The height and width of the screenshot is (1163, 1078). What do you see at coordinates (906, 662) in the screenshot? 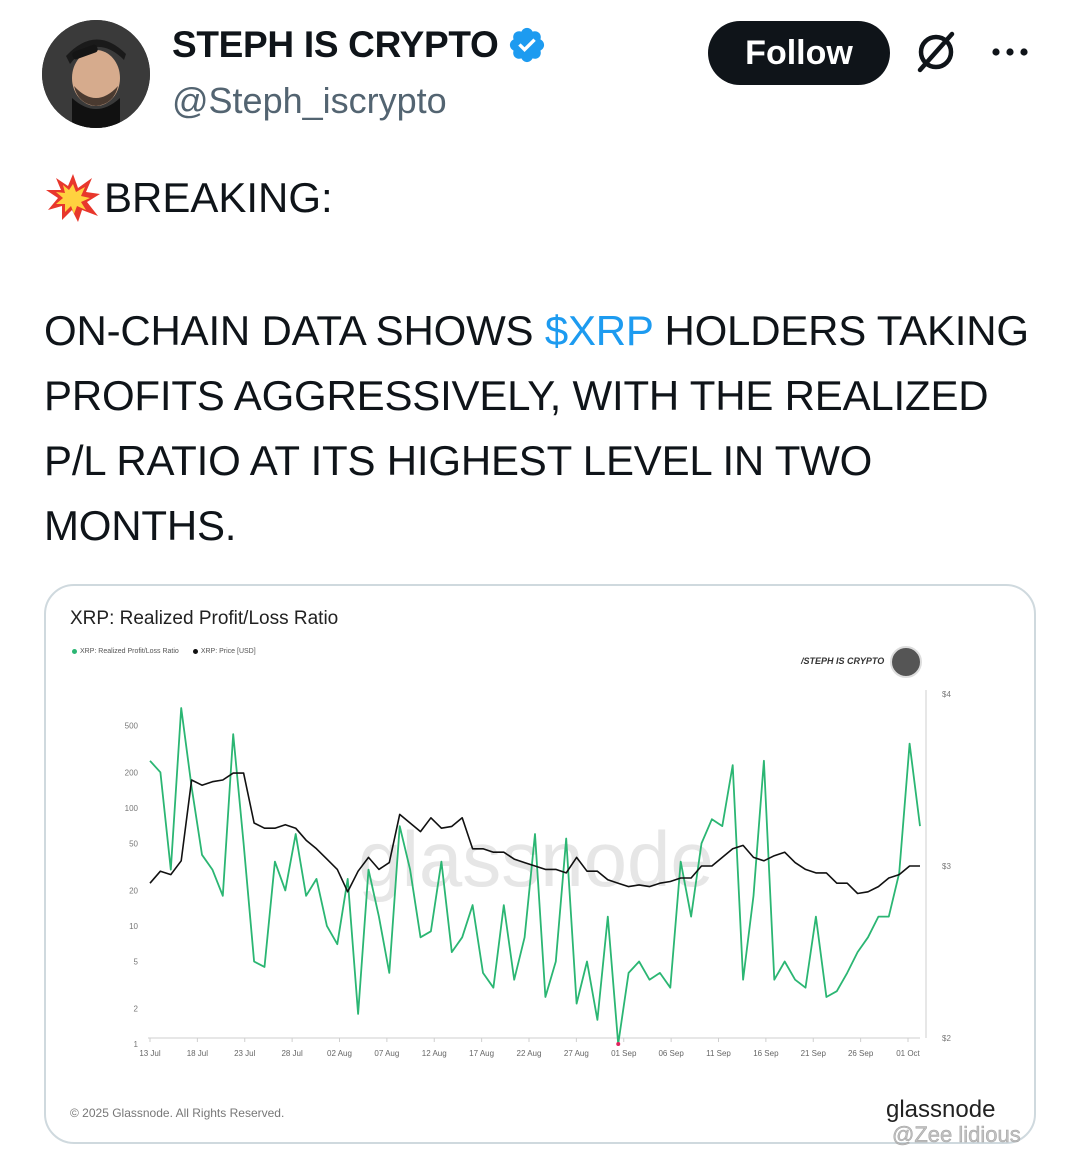
I see `chart-creator-avatar` at bounding box center [906, 662].